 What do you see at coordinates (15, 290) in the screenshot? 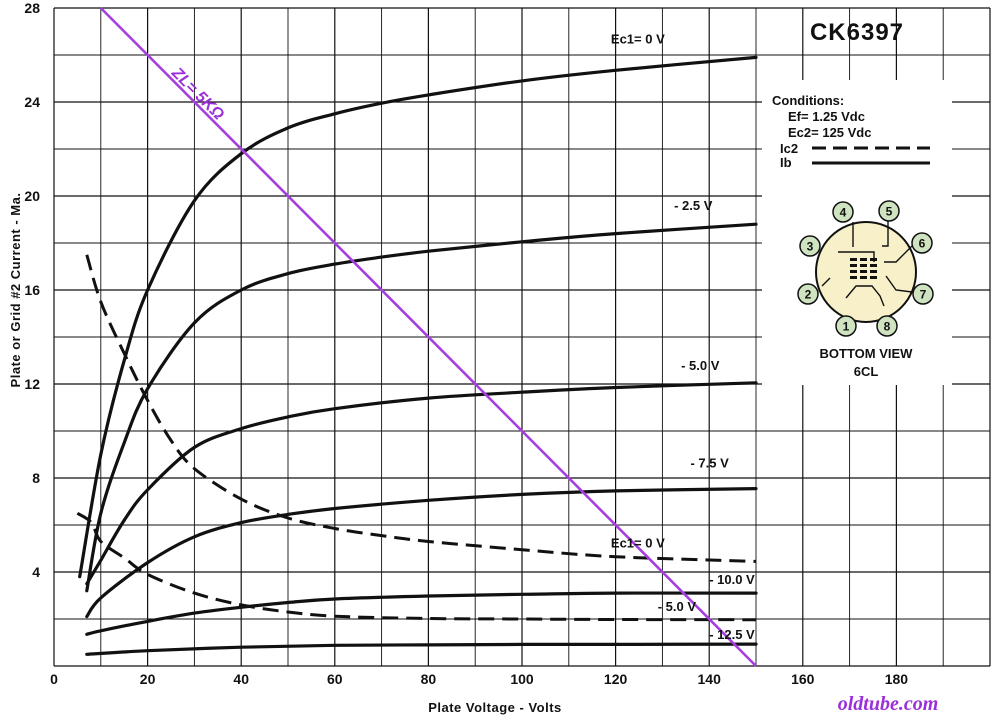
I see `y-axis-title: Plate or Grid #2 Current - Ma.` at bounding box center [15, 290].